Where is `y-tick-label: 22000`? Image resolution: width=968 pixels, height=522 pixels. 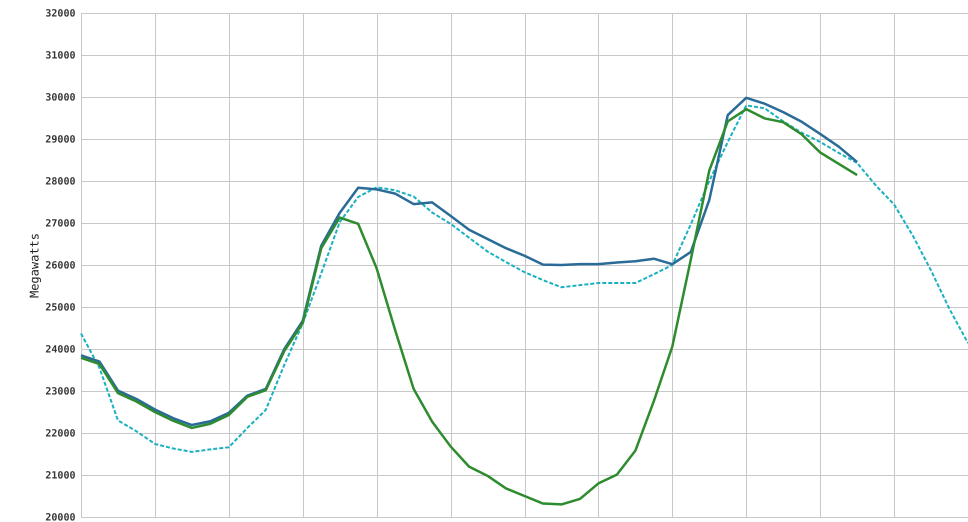
y-tick-label: 22000 is located at coordinates (60, 434).